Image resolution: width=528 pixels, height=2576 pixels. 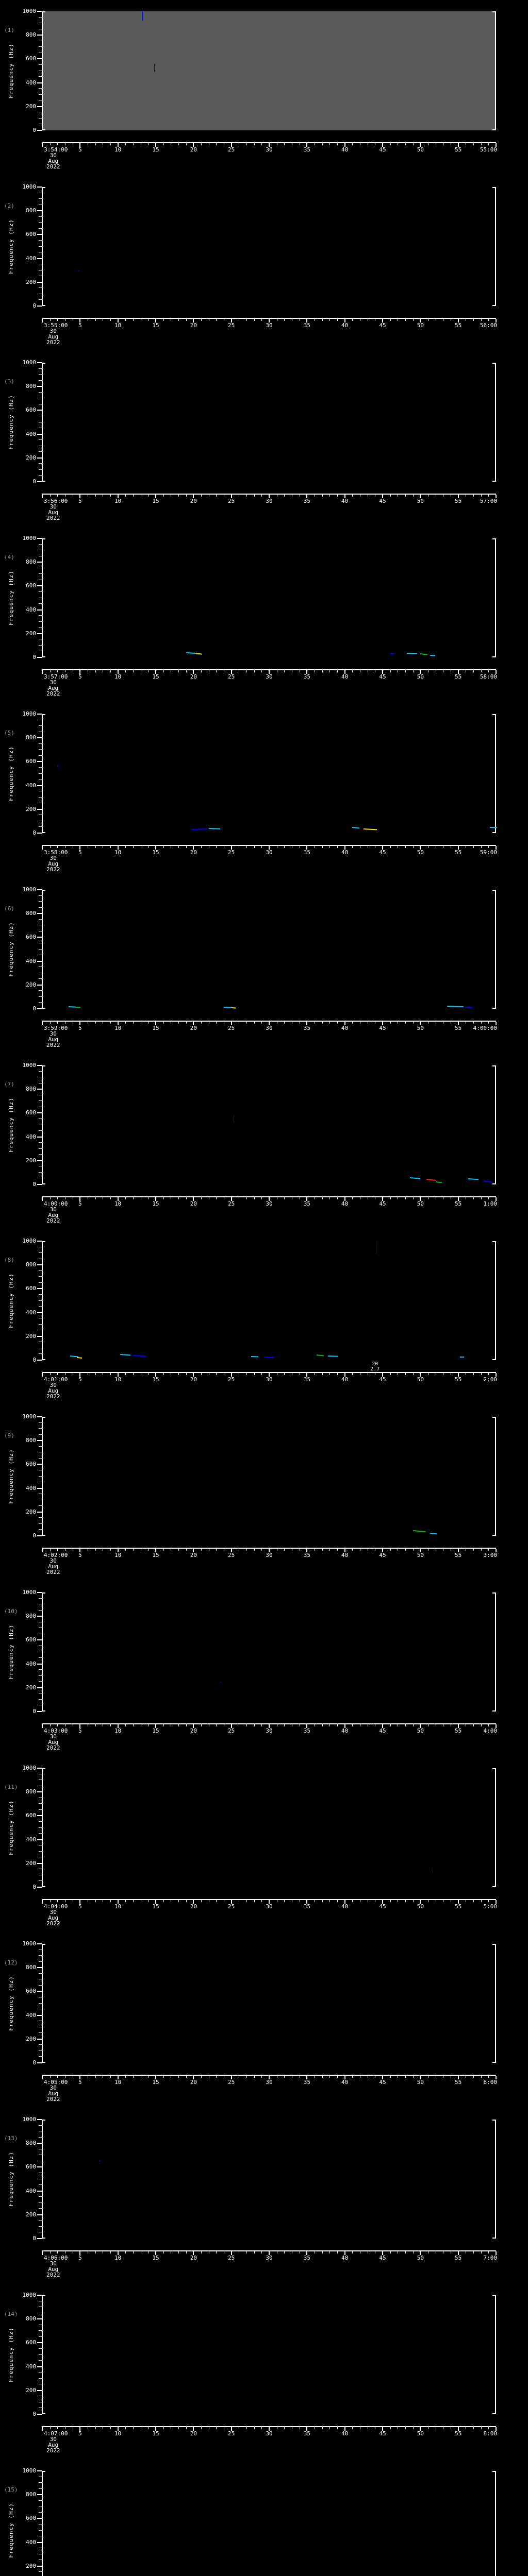 I want to click on y-tick-label: 200, so click(x=31, y=2039).